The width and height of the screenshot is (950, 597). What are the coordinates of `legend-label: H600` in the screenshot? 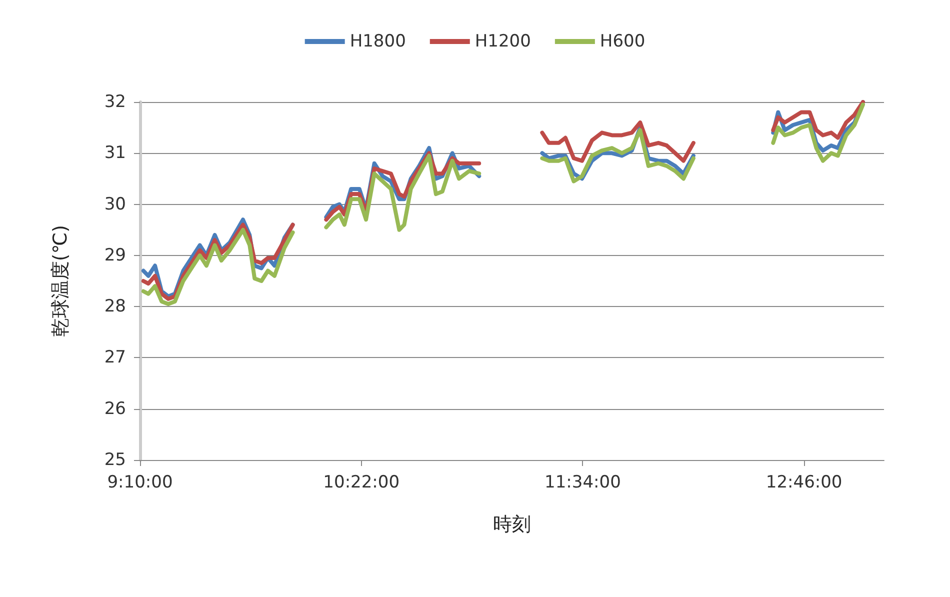 It's located at (623, 42).